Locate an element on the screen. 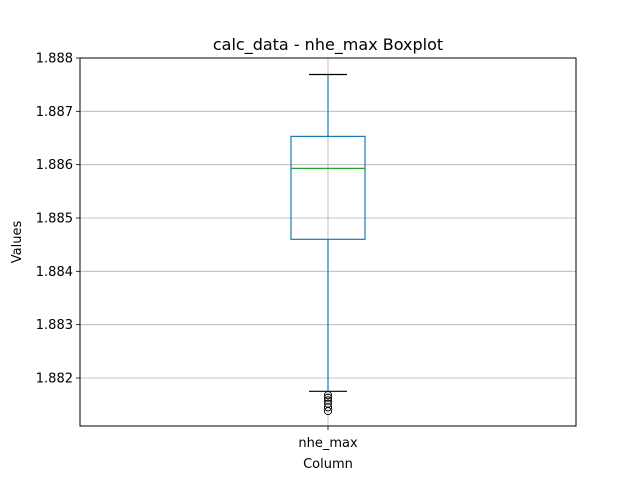  x-tick-label: nhe_max is located at coordinates (328, 443).